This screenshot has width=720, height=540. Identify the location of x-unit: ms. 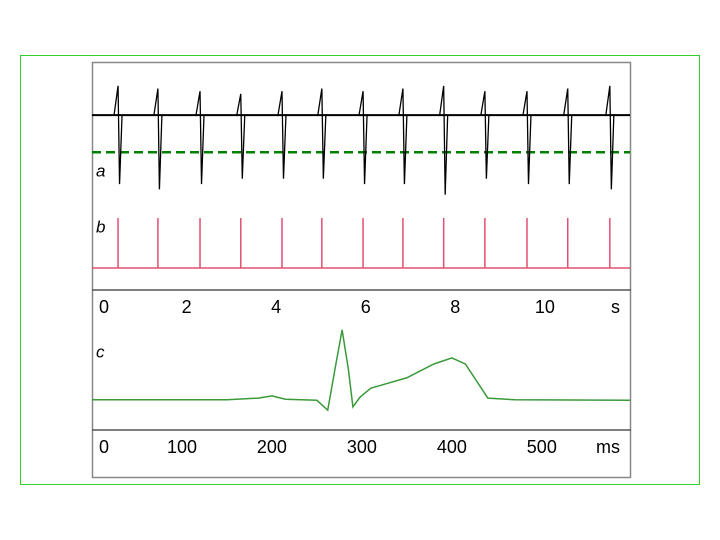
(608, 447).